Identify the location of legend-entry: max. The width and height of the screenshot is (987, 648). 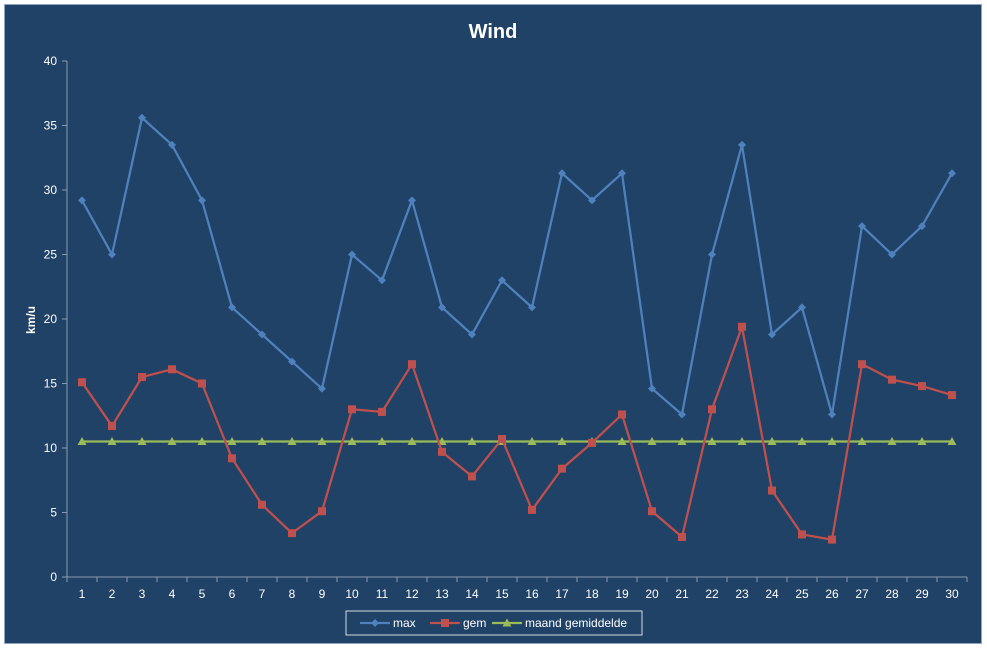
(388, 623).